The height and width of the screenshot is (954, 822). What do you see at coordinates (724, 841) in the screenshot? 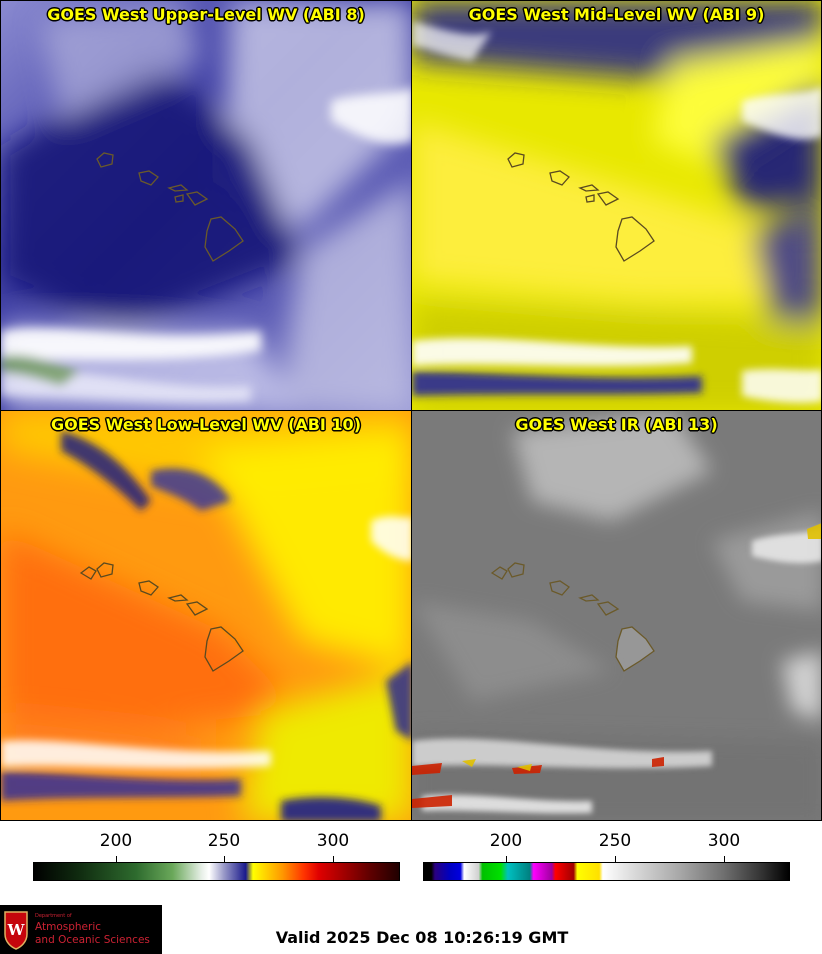
I see `colorbar-right-tick-300: 300` at bounding box center [724, 841].